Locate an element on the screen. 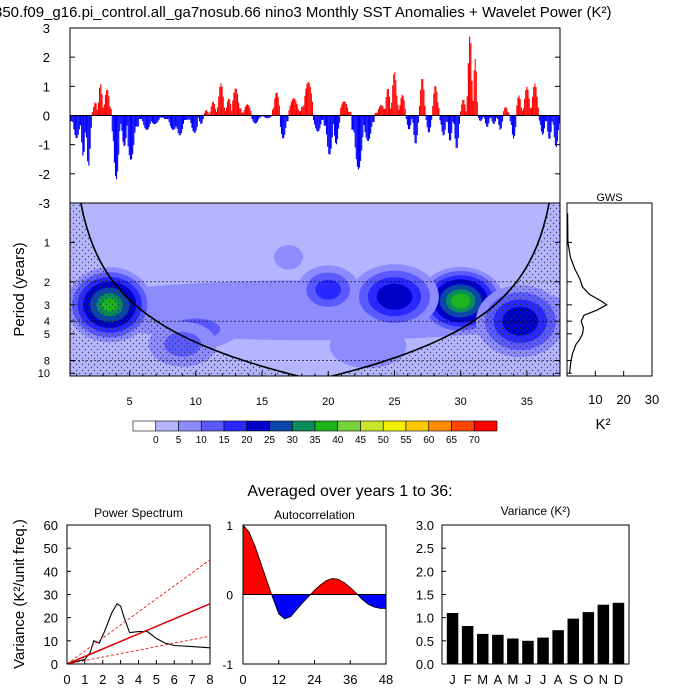 This screenshot has width=700, height=700. wavelet-ytick-label: 8 is located at coordinates (47, 362).